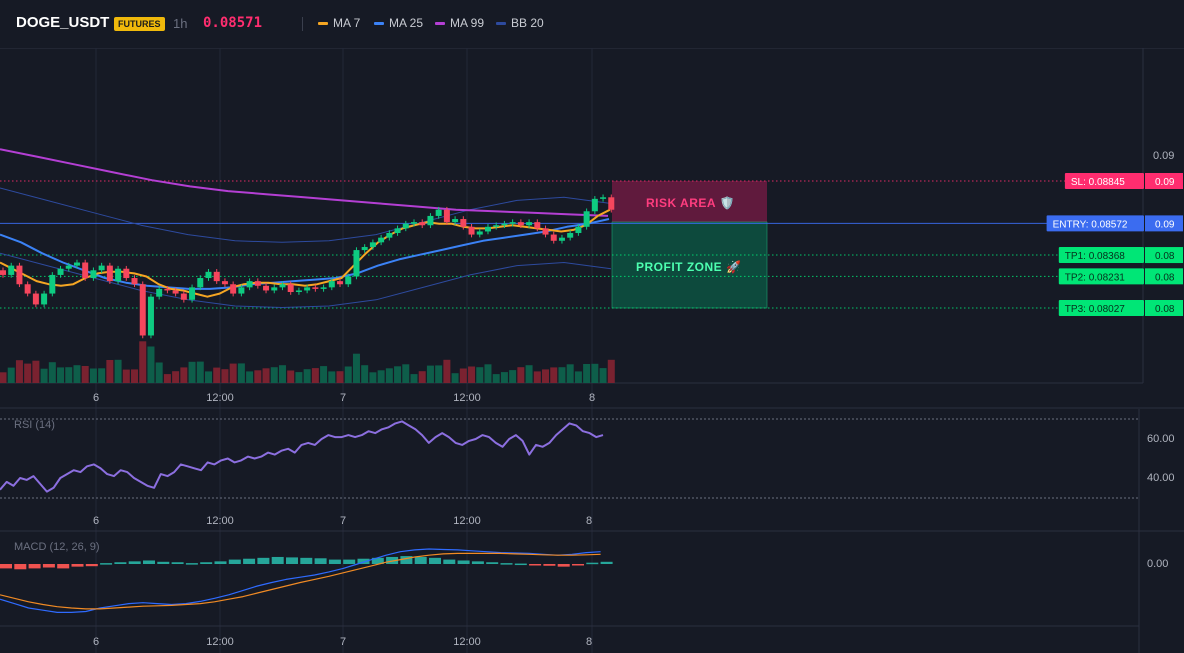  I want to click on futures-badge: FUTURES, so click(139, 24).